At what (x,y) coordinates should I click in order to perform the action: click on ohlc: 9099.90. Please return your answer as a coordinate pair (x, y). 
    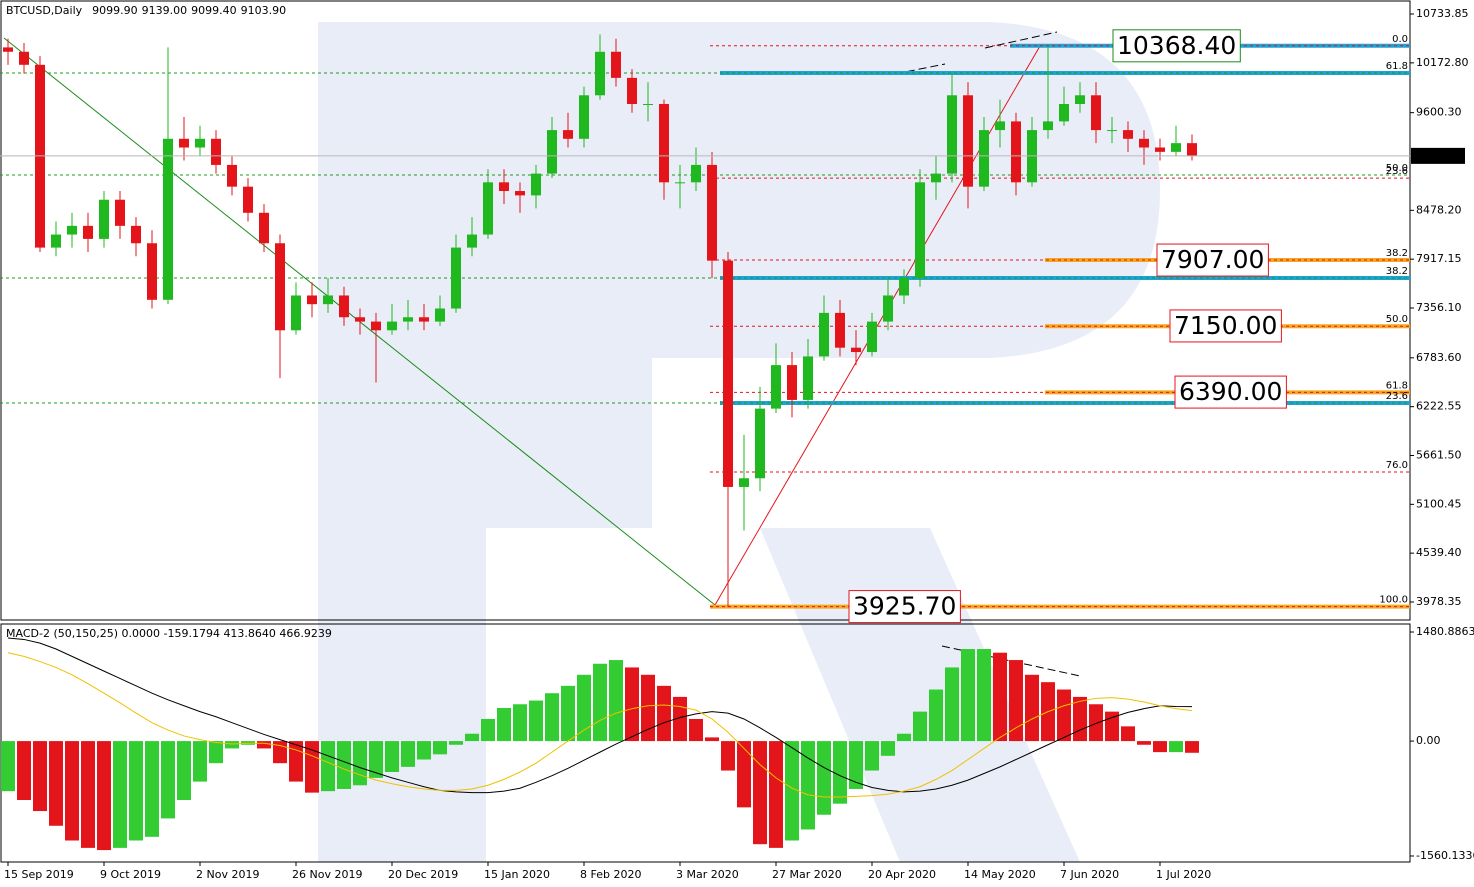
    Looking at the image, I should click on (115, 10).